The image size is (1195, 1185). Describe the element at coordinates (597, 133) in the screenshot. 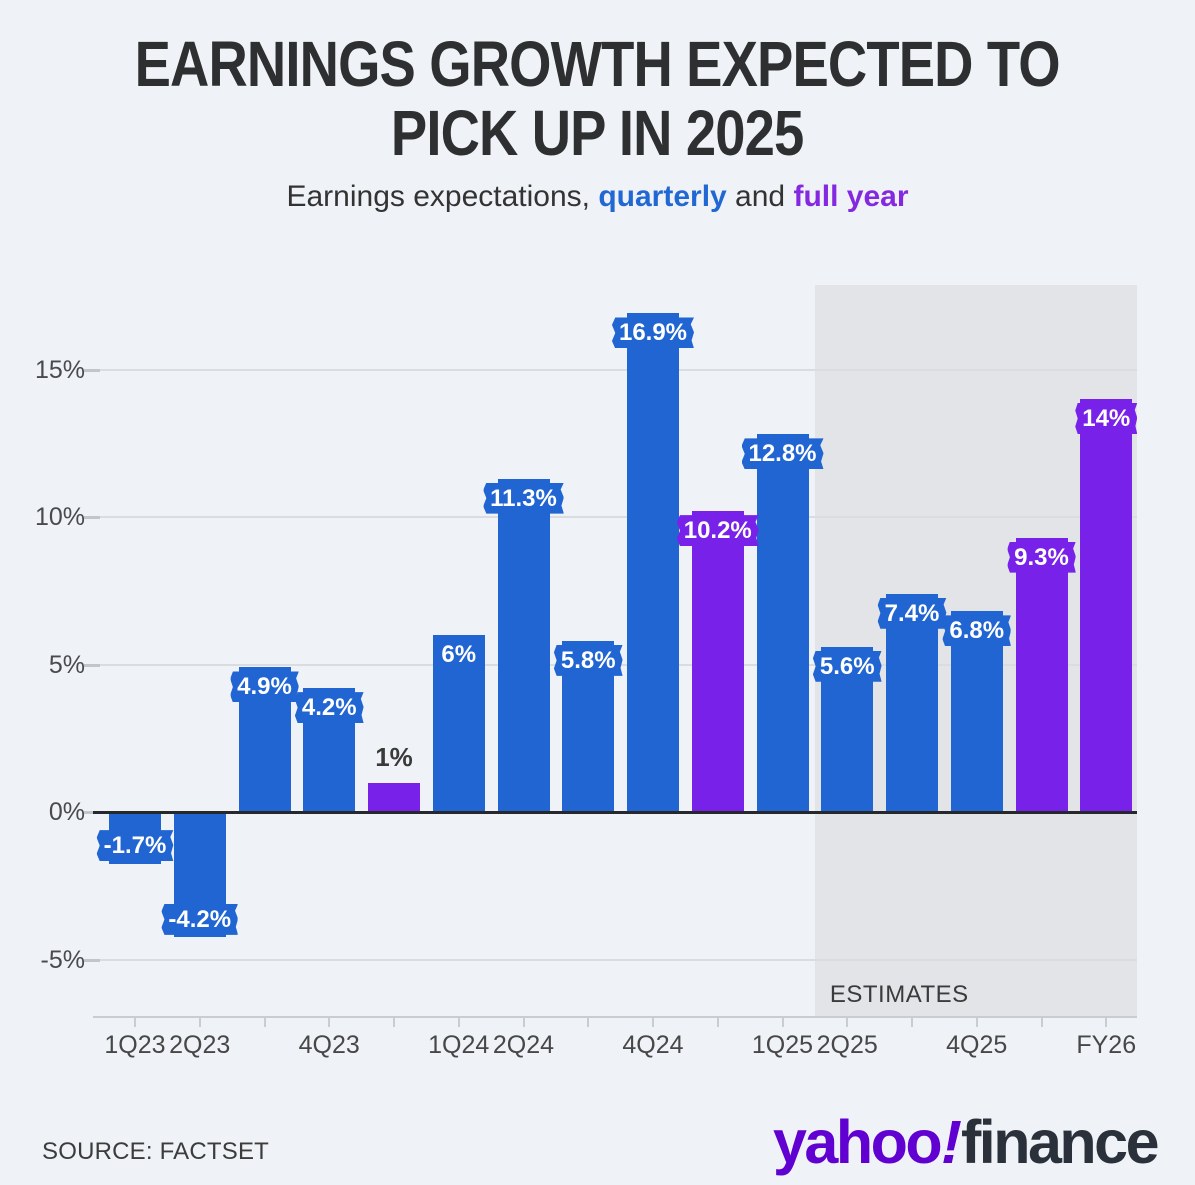

I see `title-line-2: PICK UP IN 2025` at that location.